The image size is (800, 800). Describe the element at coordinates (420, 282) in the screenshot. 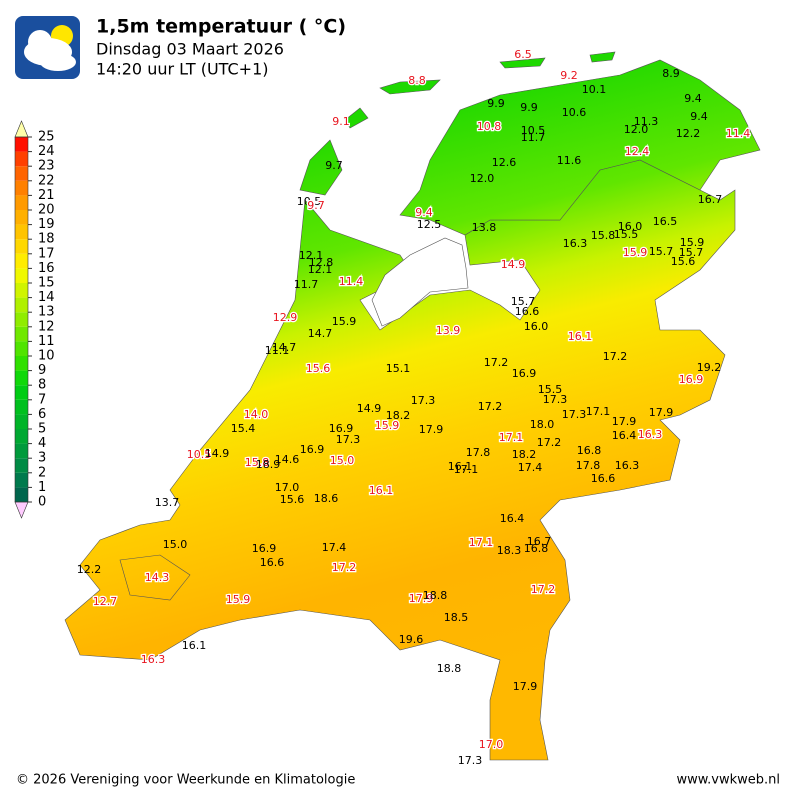

I see `water` at that location.